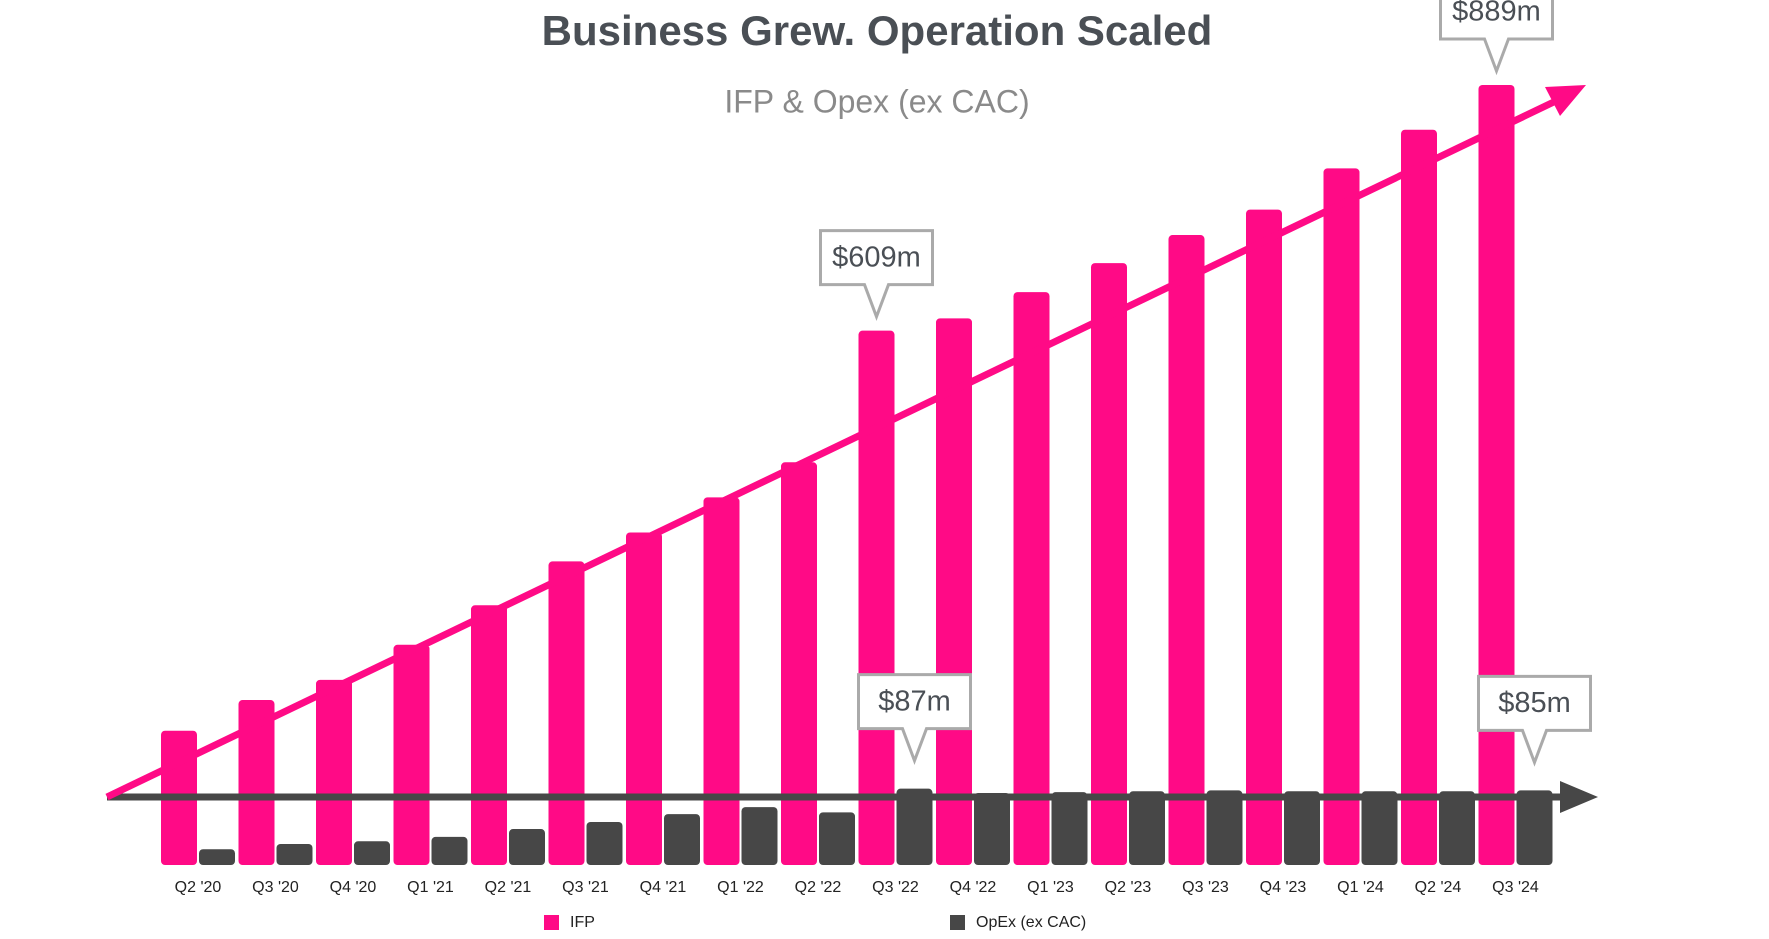 The width and height of the screenshot is (1769, 939). I want to click on x-tick-label: Q1 '22, so click(740, 887).